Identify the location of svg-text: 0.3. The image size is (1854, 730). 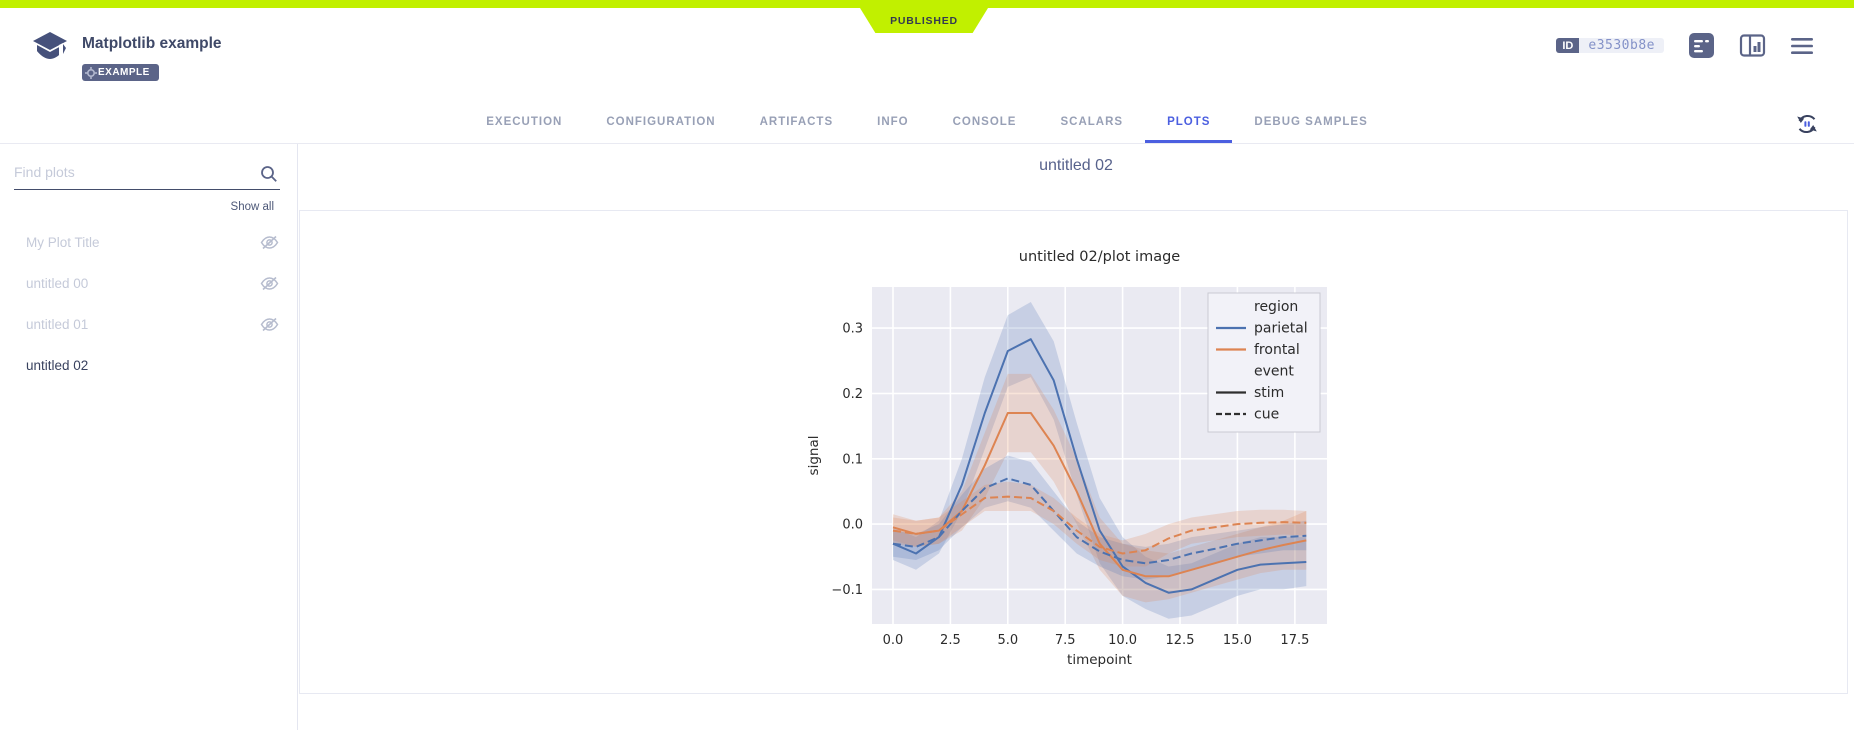
(852, 329).